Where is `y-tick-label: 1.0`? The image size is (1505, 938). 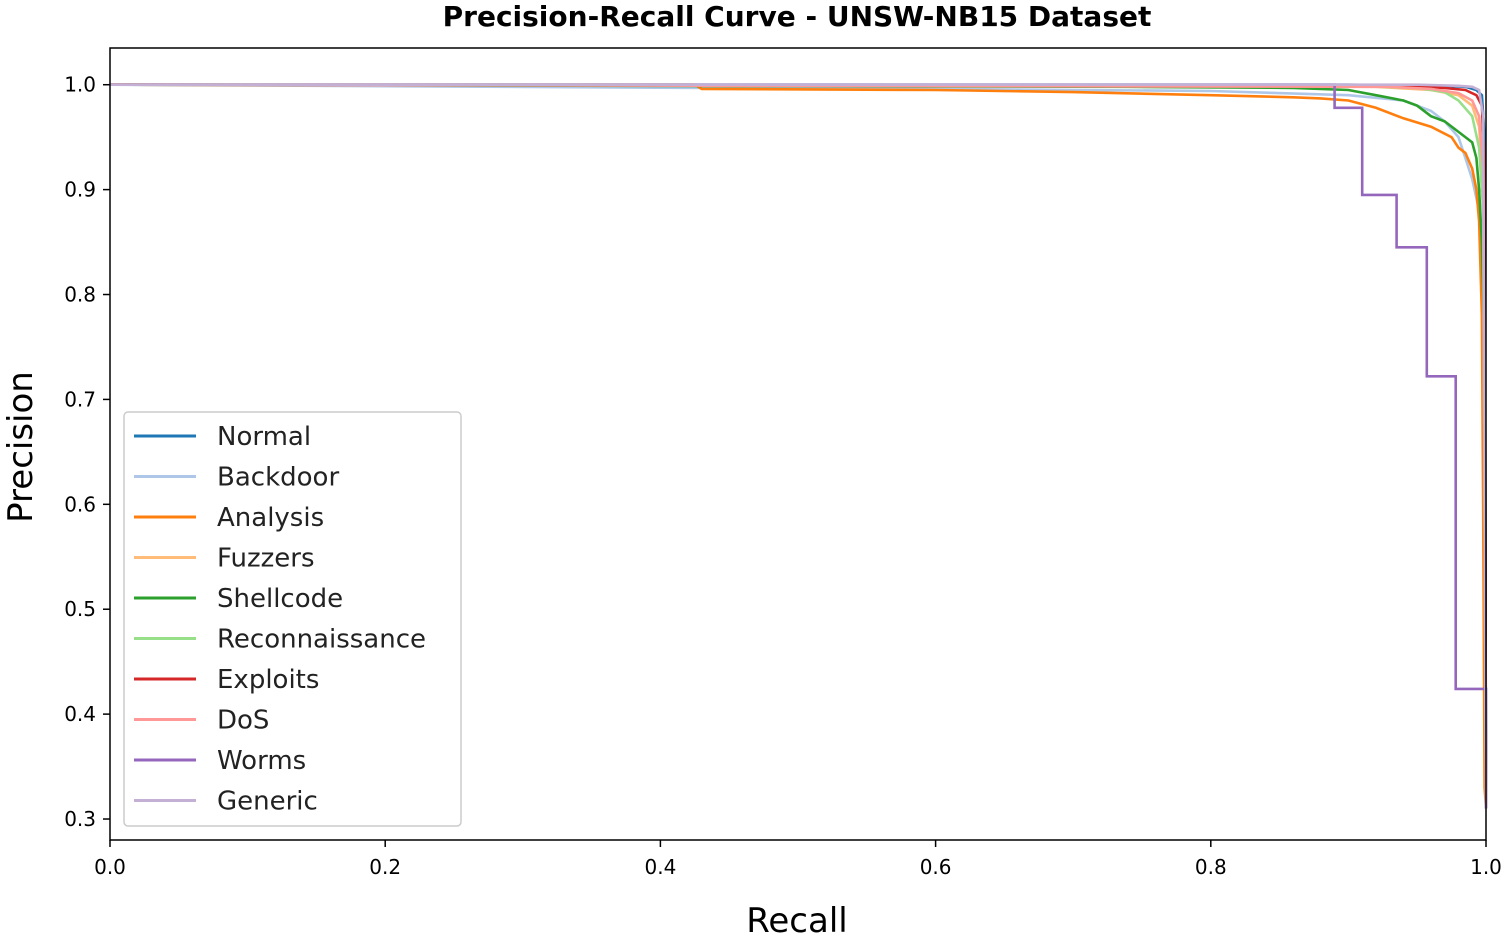
y-tick-label: 1.0 is located at coordinates (80, 85).